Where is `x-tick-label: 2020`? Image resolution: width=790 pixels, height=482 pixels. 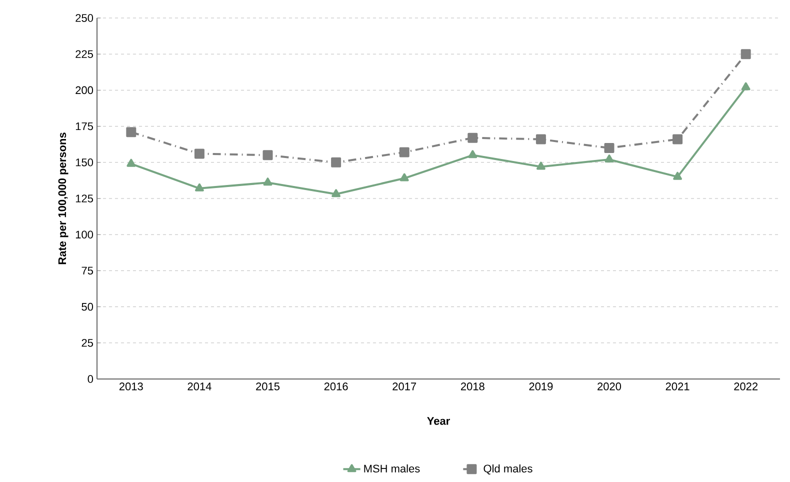
x-tick-label: 2020 is located at coordinates (610, 386).